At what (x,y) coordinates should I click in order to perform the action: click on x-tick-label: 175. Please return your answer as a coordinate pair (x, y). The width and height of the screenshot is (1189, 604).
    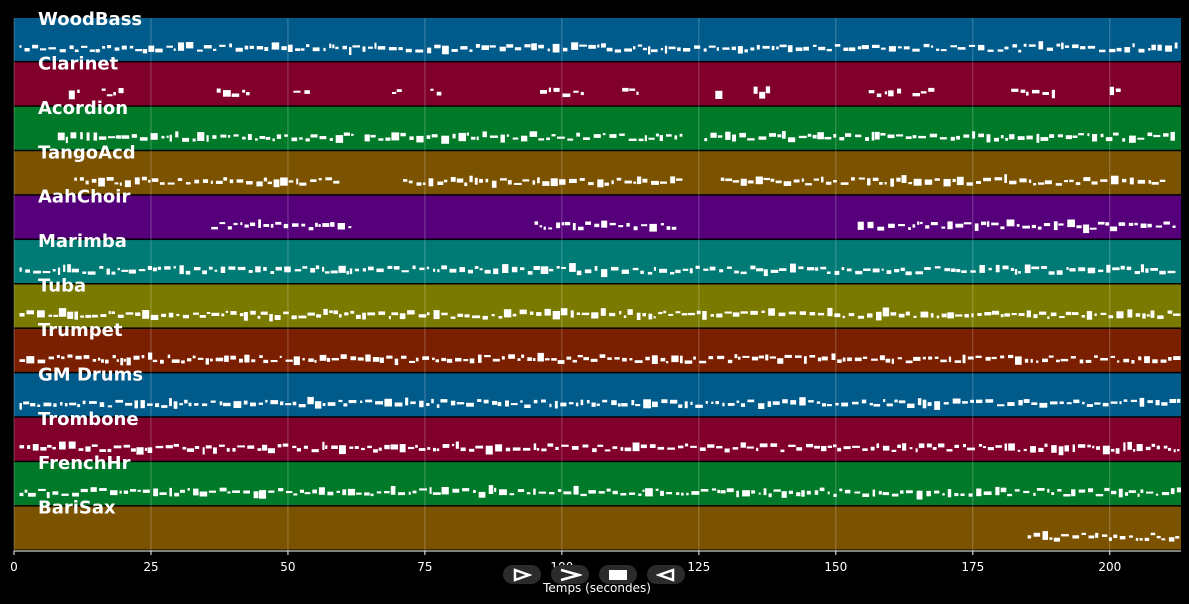
    Looking at the image, I should click on (972, 567).